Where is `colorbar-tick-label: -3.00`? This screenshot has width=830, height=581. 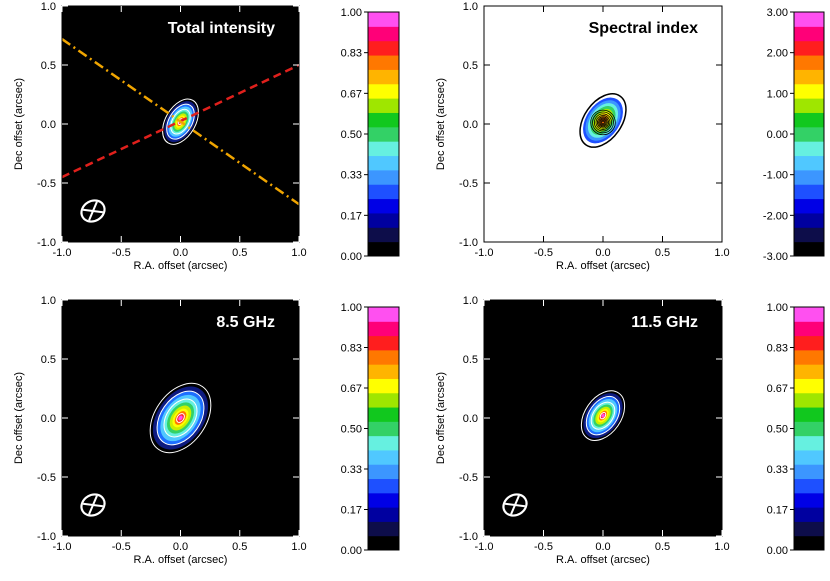 colorbar-tick-label: -3.00 is located at coordinates (775, 257).